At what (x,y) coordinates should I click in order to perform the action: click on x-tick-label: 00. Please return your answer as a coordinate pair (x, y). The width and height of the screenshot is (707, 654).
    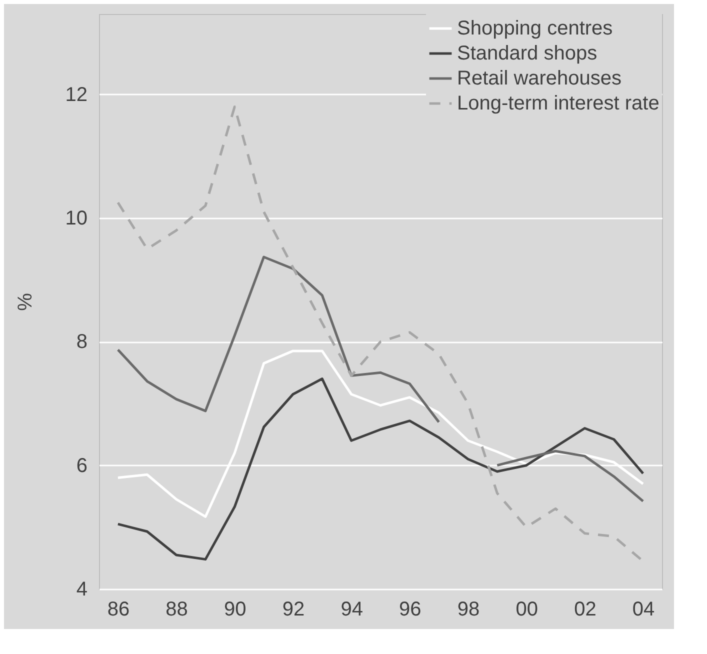
    Looking at the image, I should click on (527, 609).